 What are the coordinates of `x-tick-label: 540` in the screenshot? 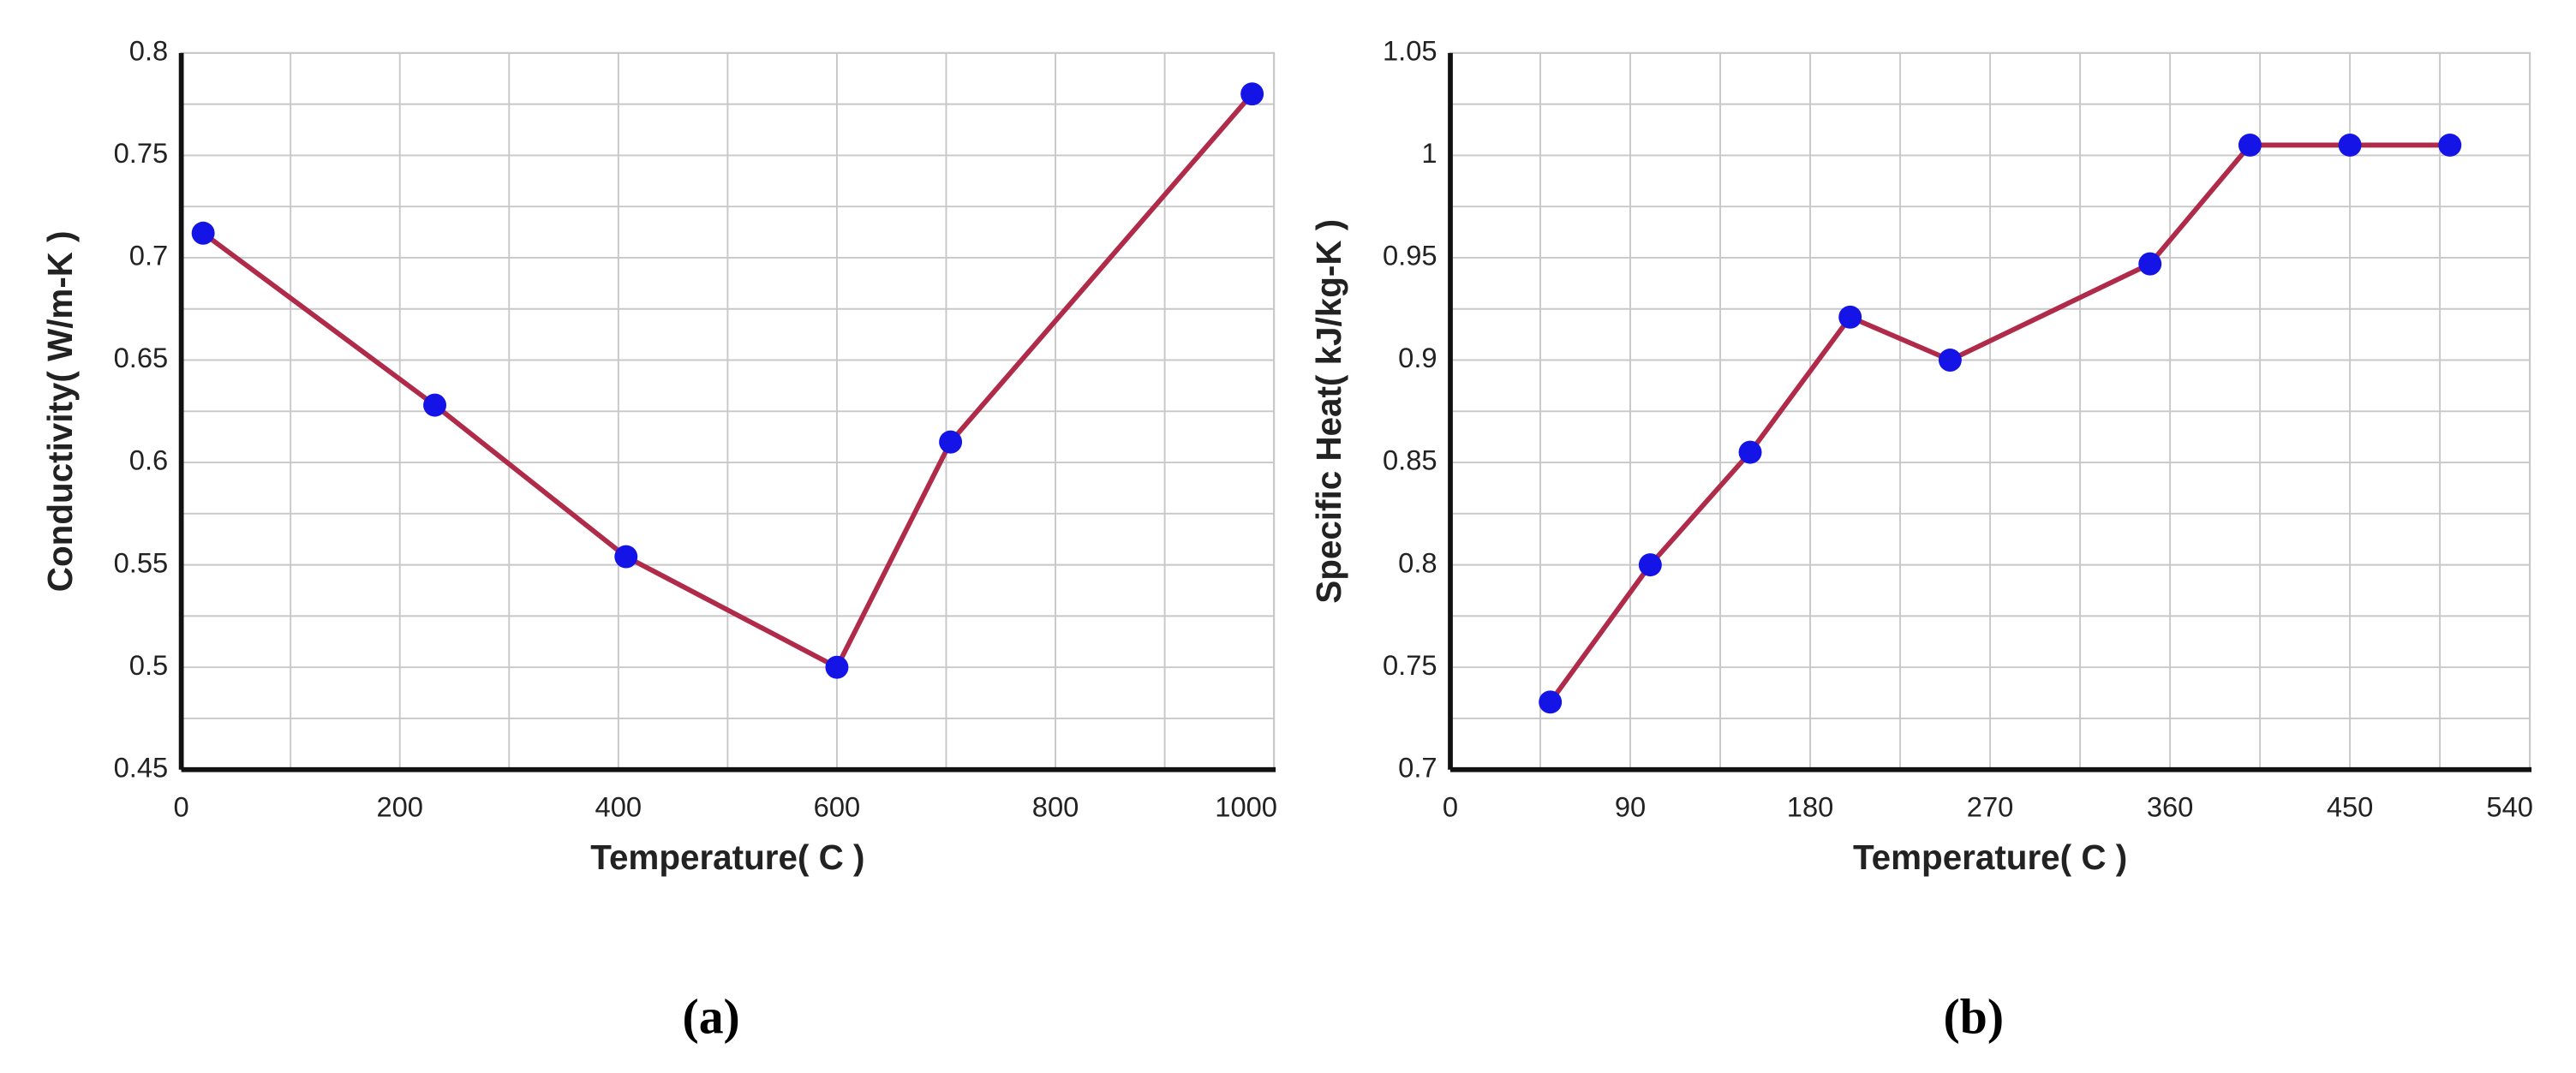 It's located at (2509, 807).